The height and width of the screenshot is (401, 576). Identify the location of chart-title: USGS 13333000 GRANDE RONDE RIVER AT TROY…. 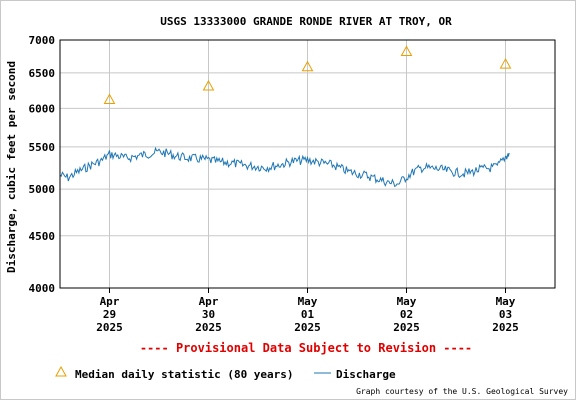
(306, 21).